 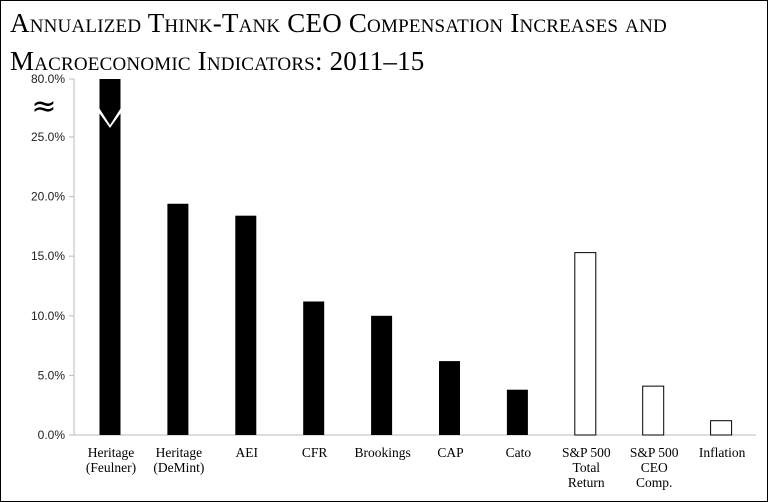 What do you see at coordinates (587, 467) in the screenshot?
I see `category-label: Total` at bounding box center [587, 467].